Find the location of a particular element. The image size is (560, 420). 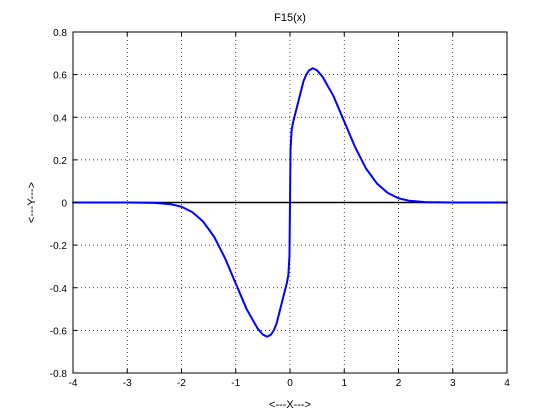

x-axis-label: <---X---> is located at coordinates (290, 405).